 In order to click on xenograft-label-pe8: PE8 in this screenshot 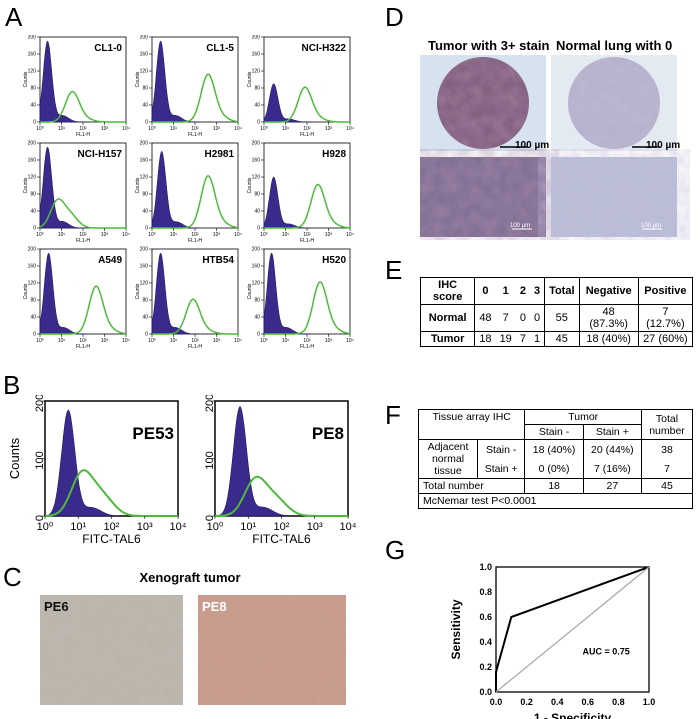, I will do `click(214, 606)`.